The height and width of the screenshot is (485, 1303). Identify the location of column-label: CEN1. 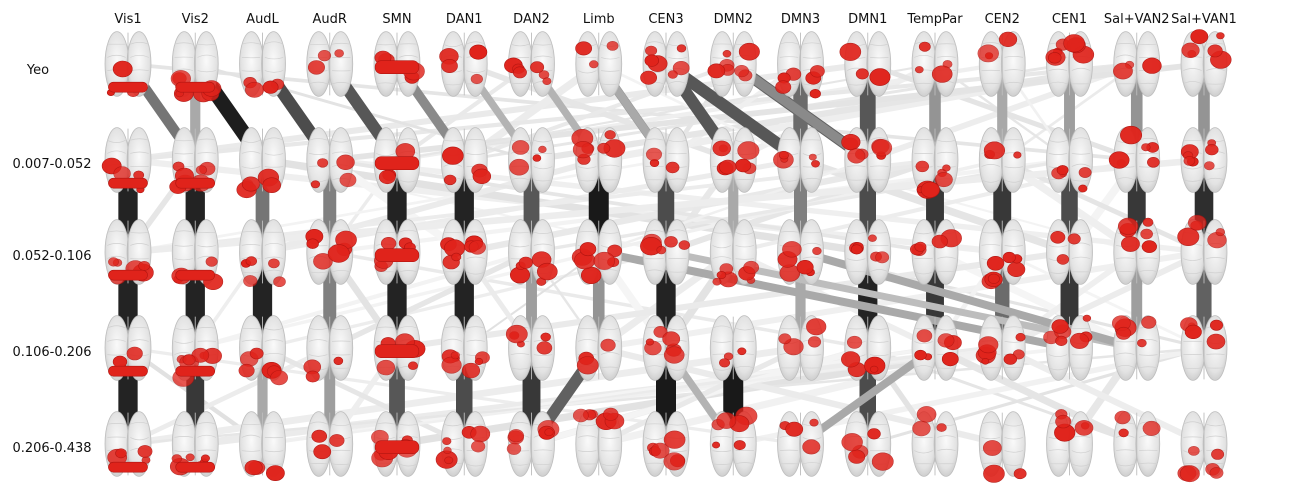
(1069, 19).